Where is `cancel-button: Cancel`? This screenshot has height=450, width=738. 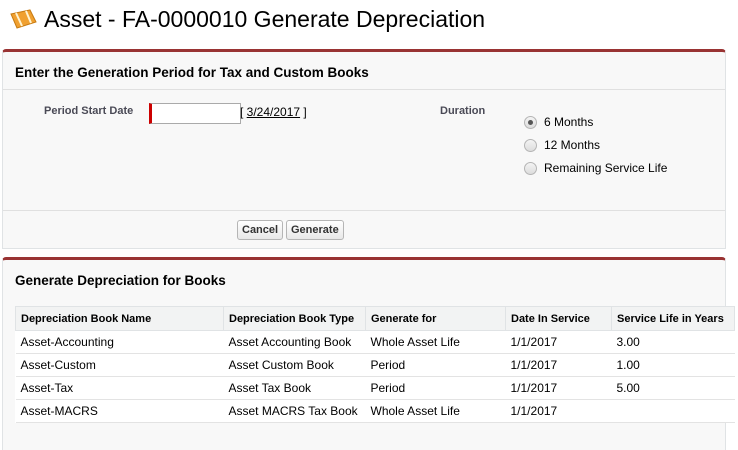 cancel-button: Cancel is located at coordinates (260, 230).